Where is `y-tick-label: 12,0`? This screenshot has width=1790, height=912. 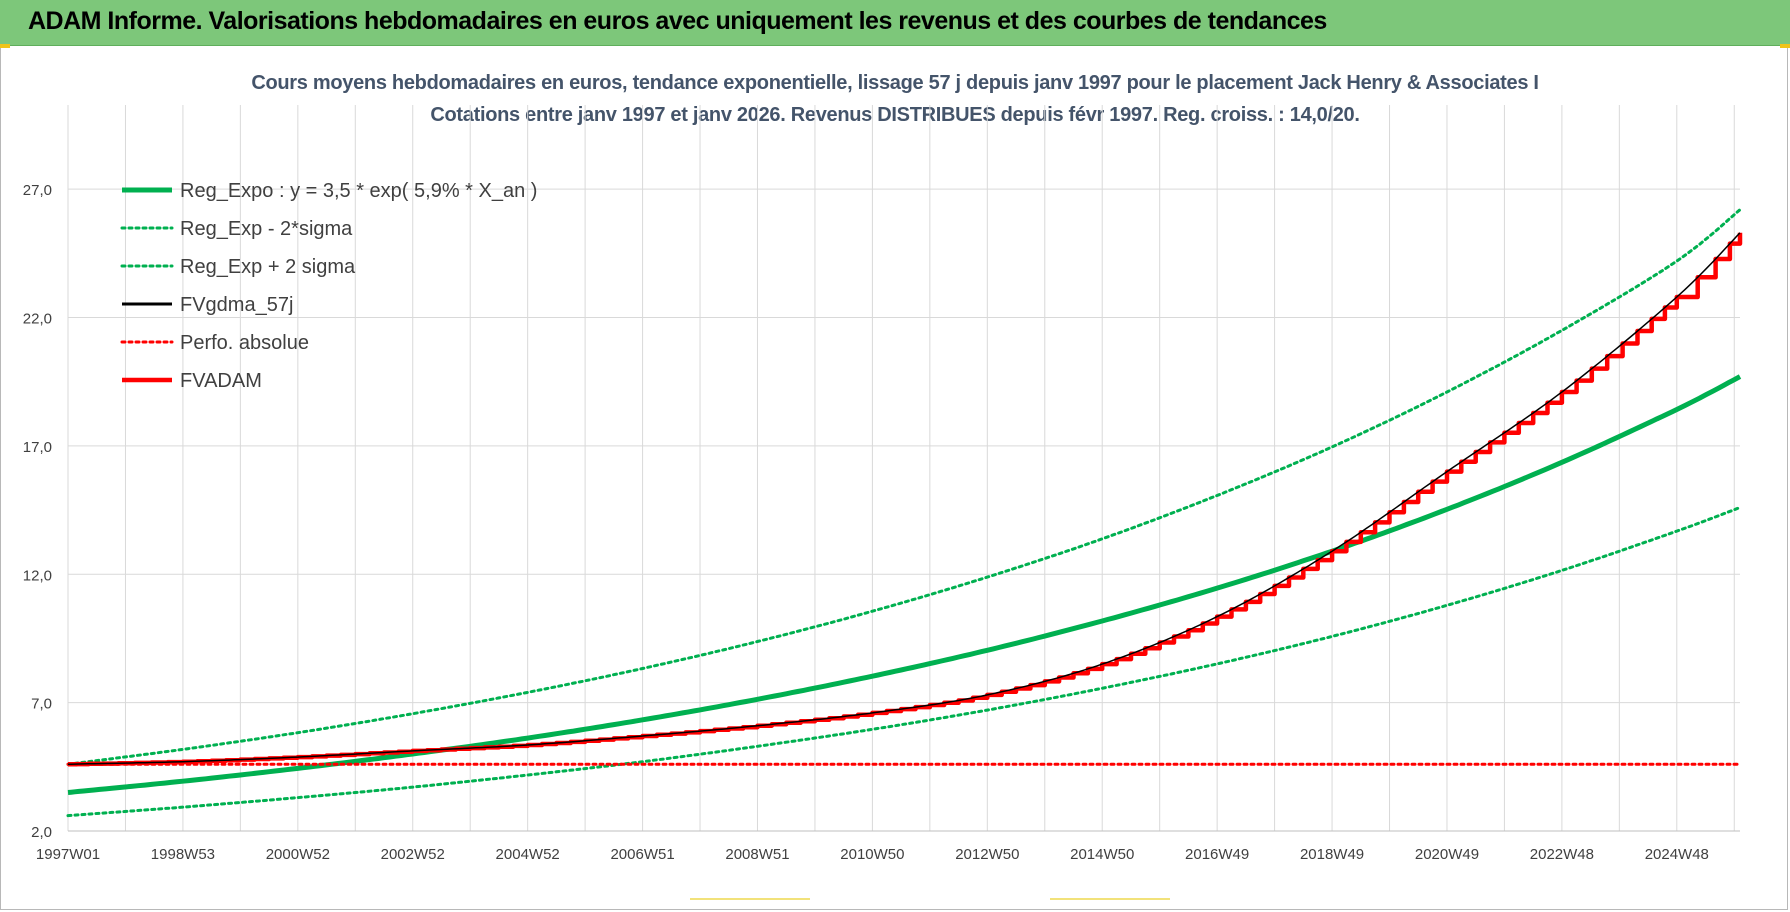
y-tick-label: 12,0 is located at coordinates (37, 575).